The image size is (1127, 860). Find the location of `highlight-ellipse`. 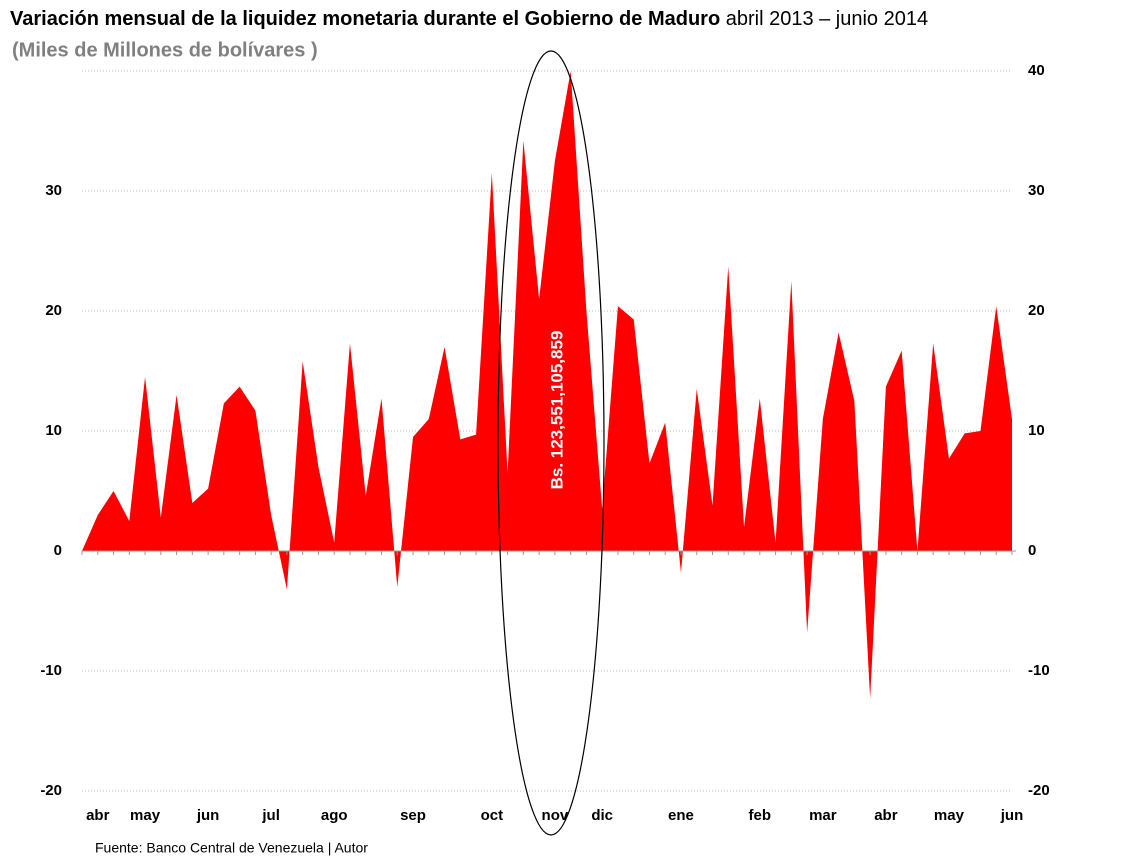

highlight-ellipse is located at coordinates (551, 443).